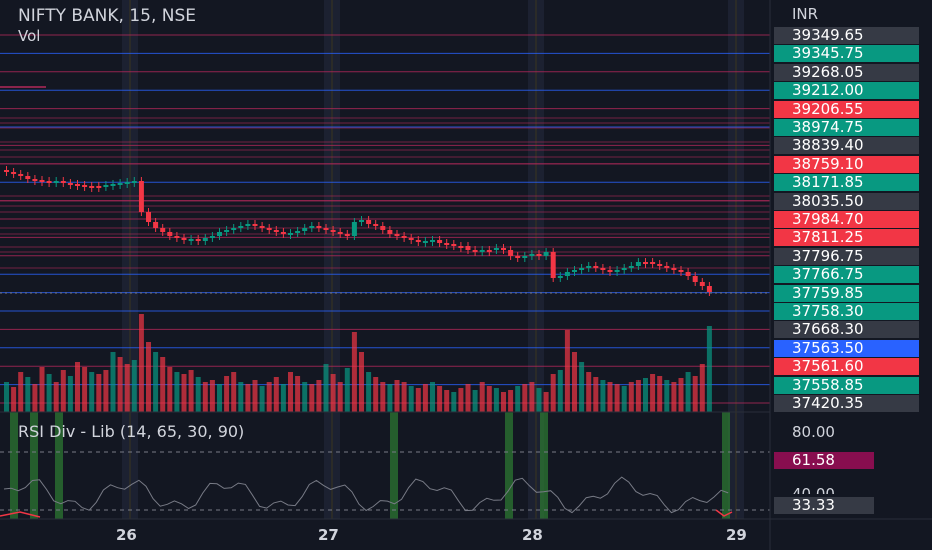 This screenshot has height=550, width=932. Describe the element at coordinates (846, 367) in the screenshot. I see `price-level-tag: 37561.60` at that location.